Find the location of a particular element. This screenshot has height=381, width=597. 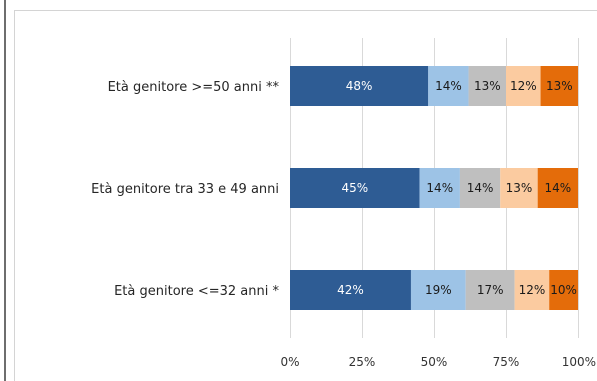

data-label-2-0: 42% is located at coordinates (350, 290).